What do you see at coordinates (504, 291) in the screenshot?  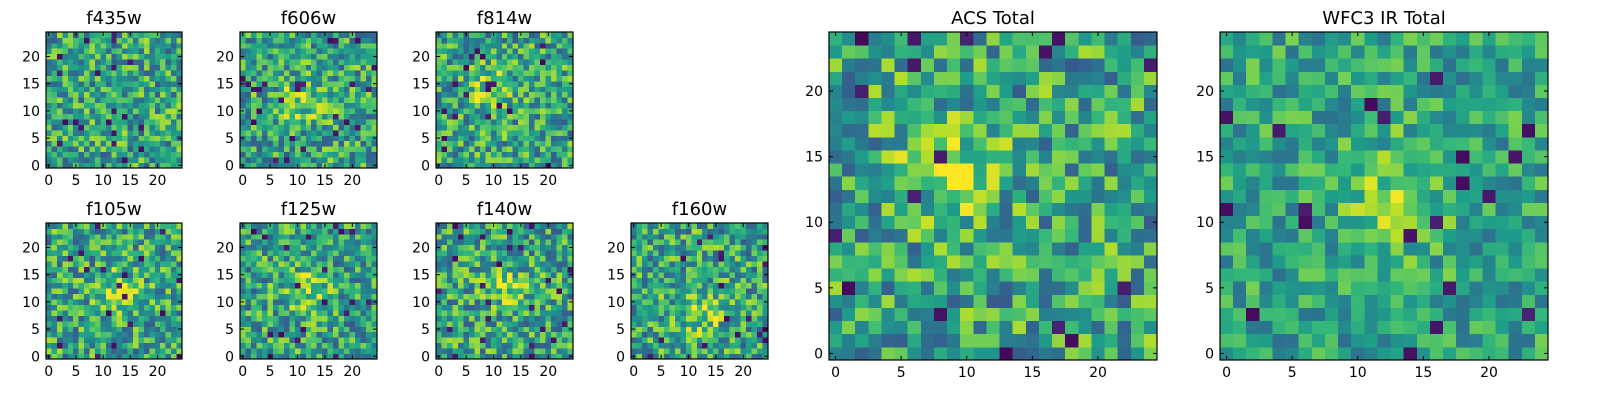 I see `axes-frame` at bounding box center [504, 291].